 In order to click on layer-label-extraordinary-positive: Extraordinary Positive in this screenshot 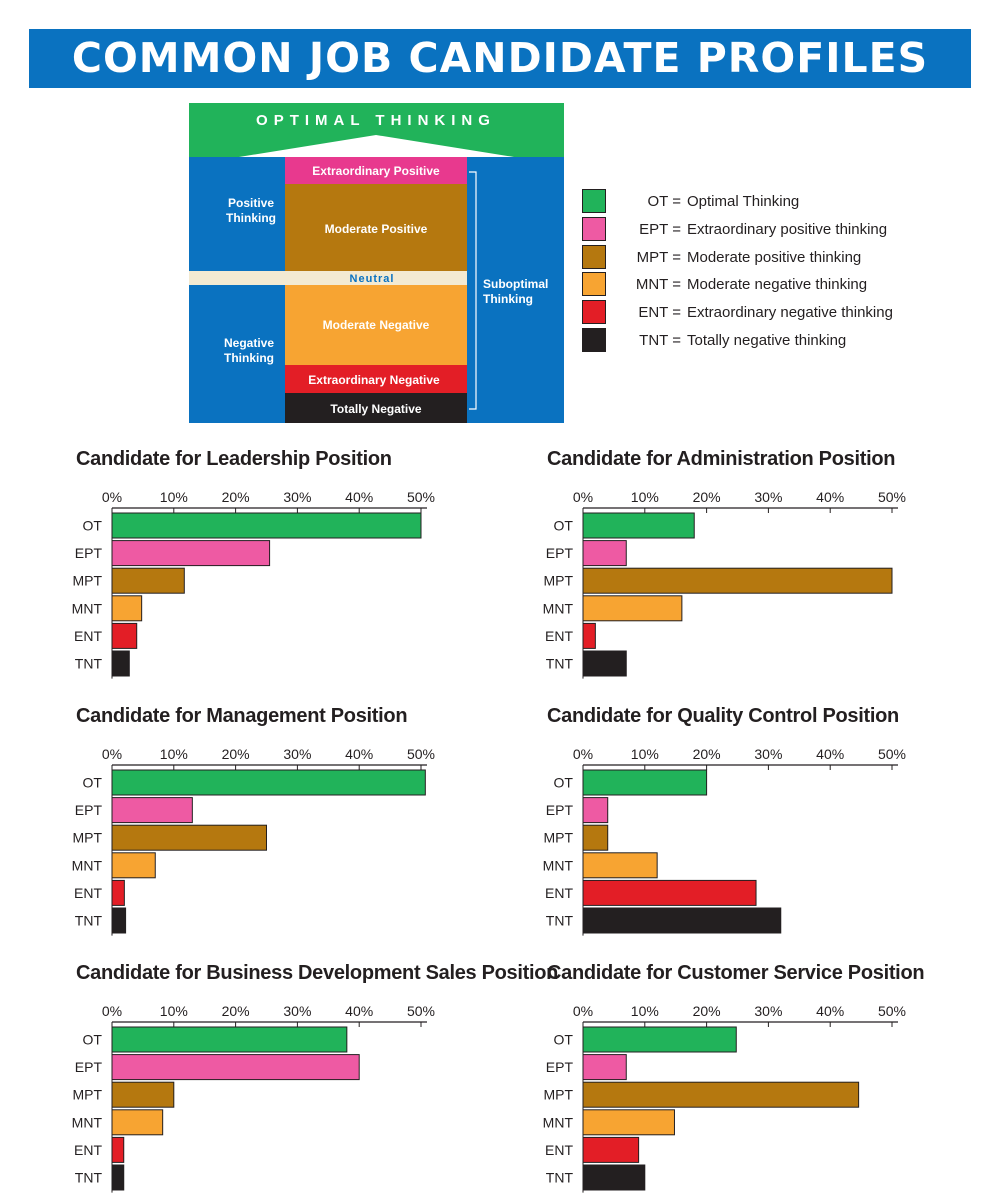, I will do `click(376, 171)`.